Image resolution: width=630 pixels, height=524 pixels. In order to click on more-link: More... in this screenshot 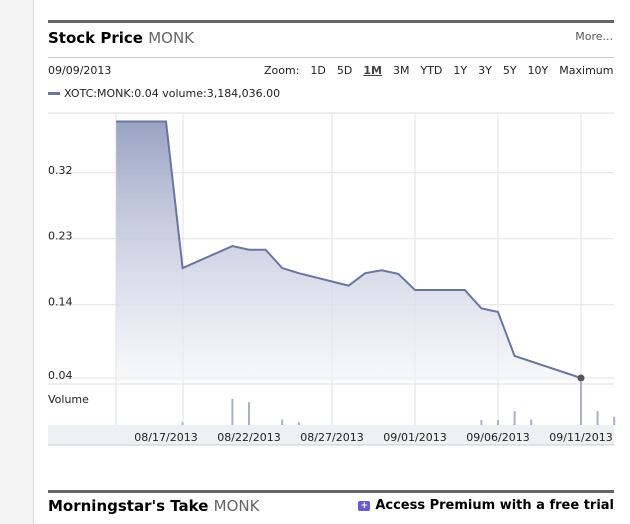, I will do `click(594, 36)`.